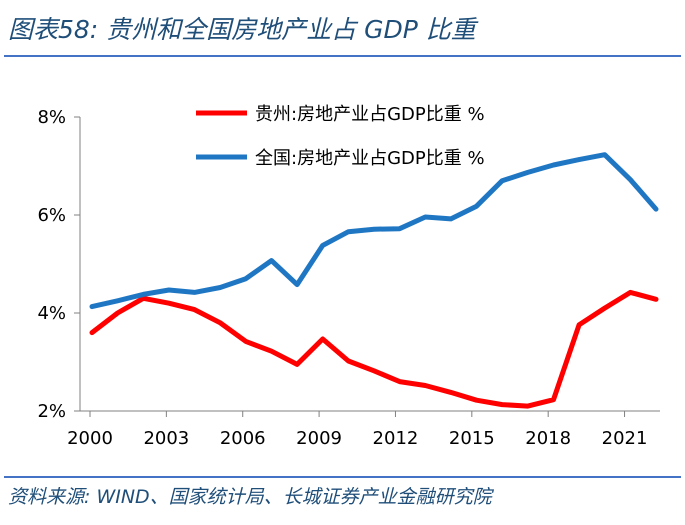 This screenshot has height=525, width=685. I want to click on x-tick-label: 2009, so click(319, 438).